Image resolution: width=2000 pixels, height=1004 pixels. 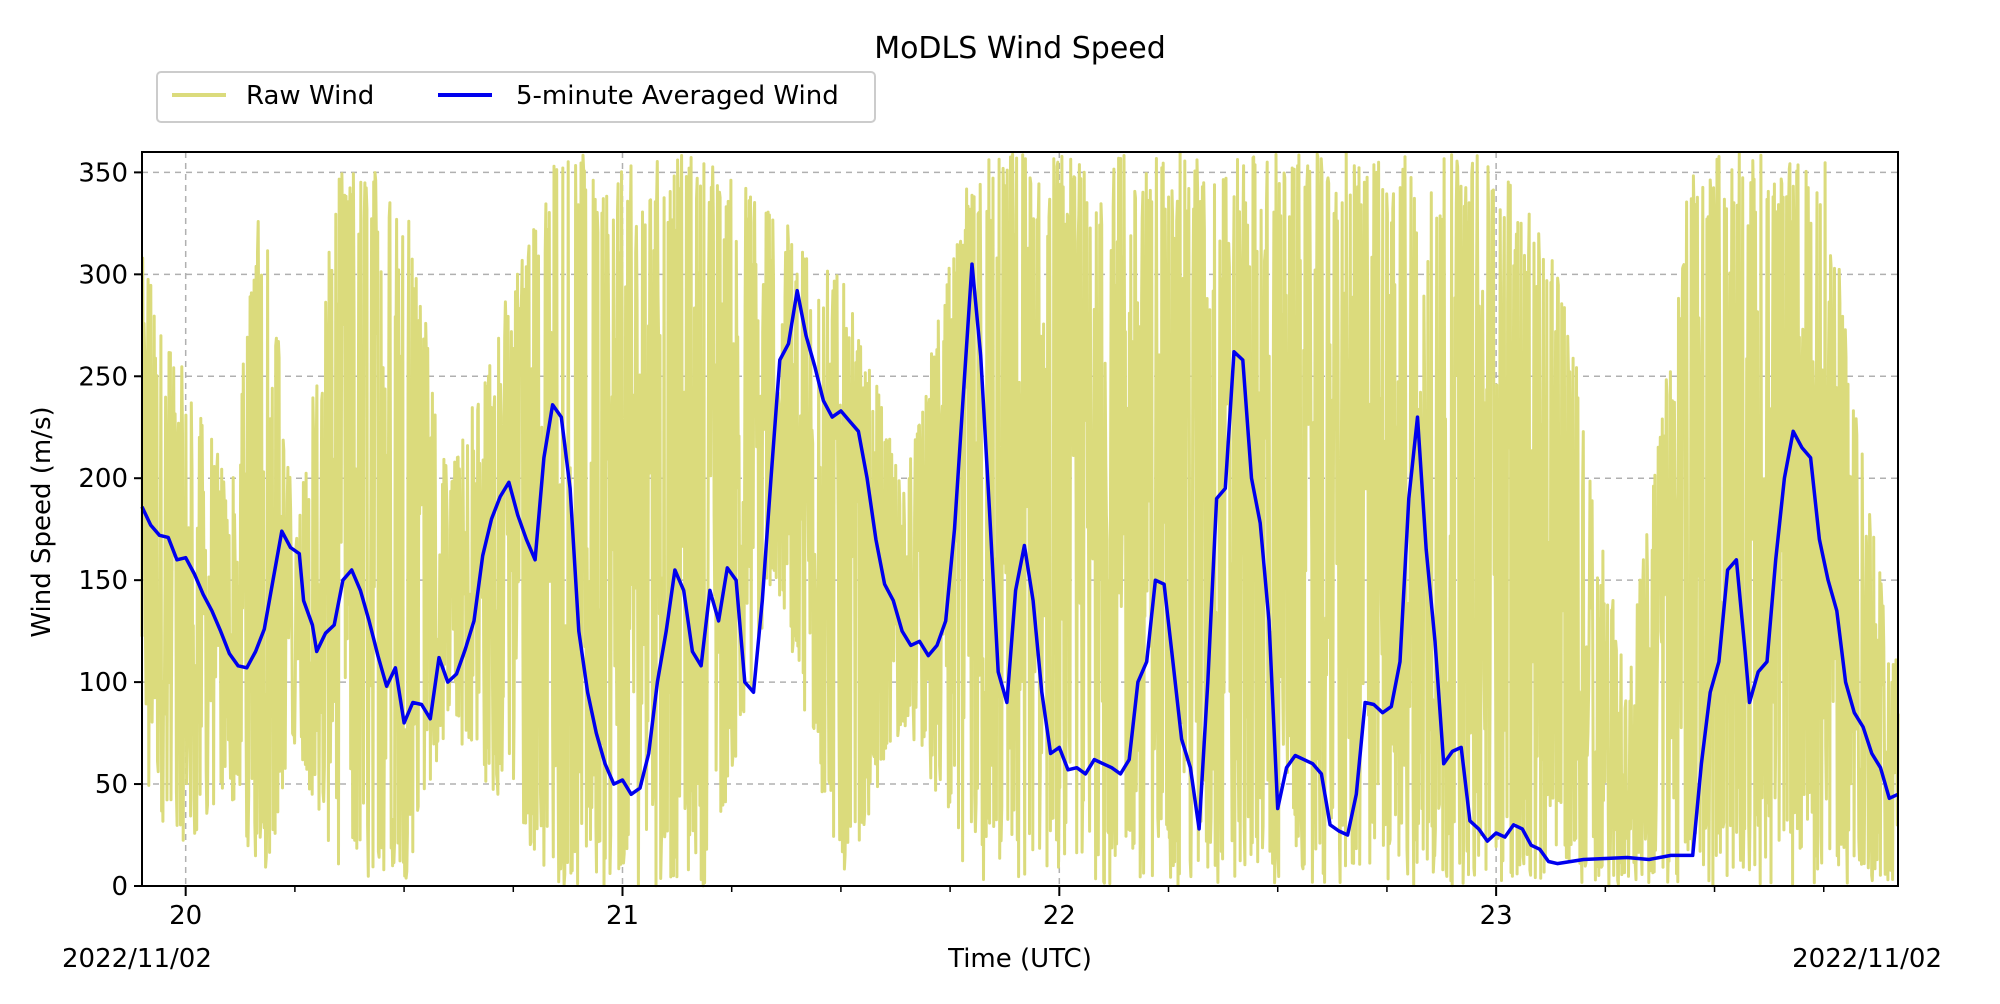 I want to click on legend-box, so click(x=516, y=97).